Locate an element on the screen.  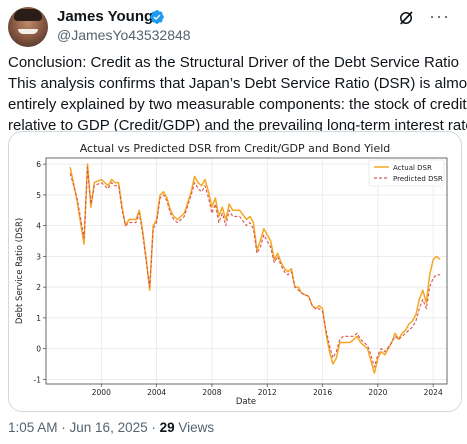
y-axis-label: Debt Service Ratio (DSR) is located at coordinates (20, 271).